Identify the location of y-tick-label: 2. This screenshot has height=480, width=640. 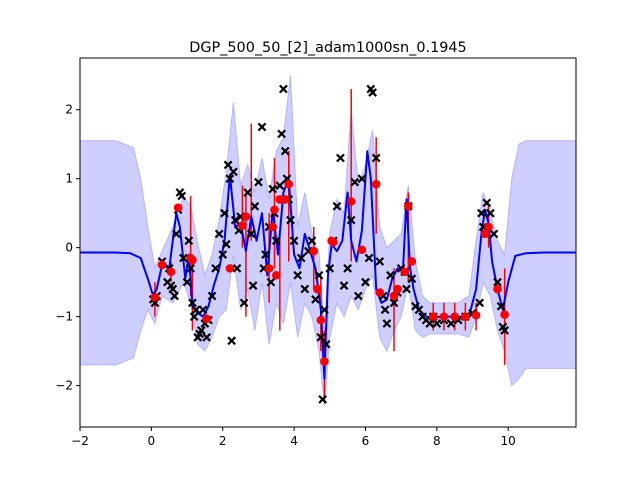
(69, 110).